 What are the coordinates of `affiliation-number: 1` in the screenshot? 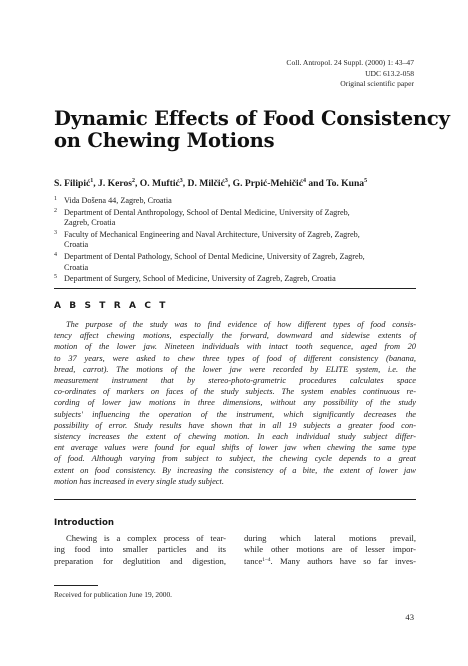 It's located at (55, 199).